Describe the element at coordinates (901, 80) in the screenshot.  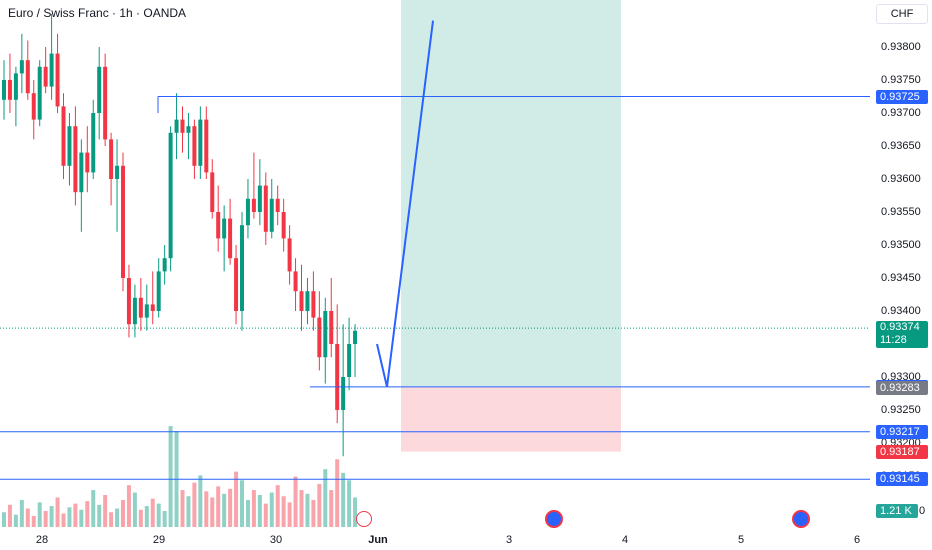
I see `price-tick: 0.93750` at that location.